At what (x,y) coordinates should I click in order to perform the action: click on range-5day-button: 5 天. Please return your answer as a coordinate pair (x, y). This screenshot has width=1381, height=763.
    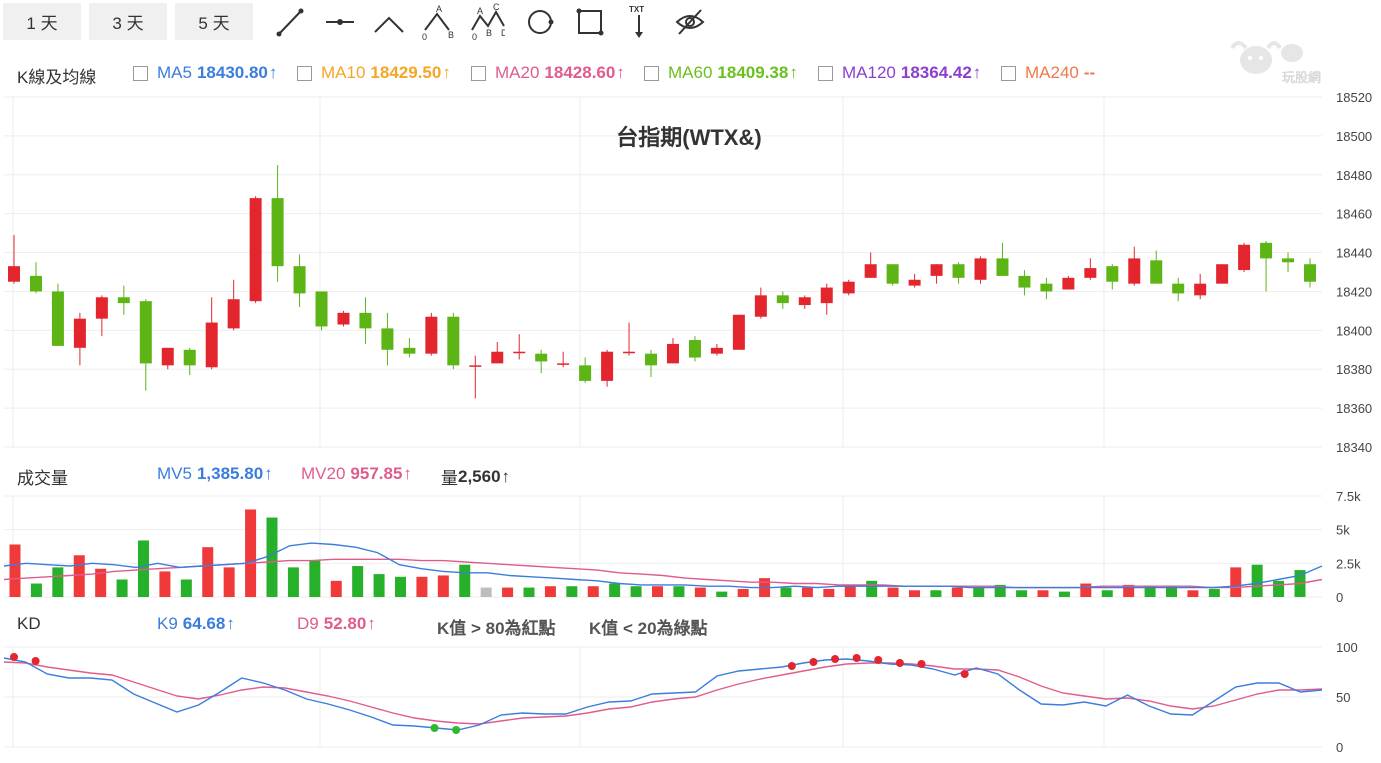
    Looking at the image, I should click on (214, 21).